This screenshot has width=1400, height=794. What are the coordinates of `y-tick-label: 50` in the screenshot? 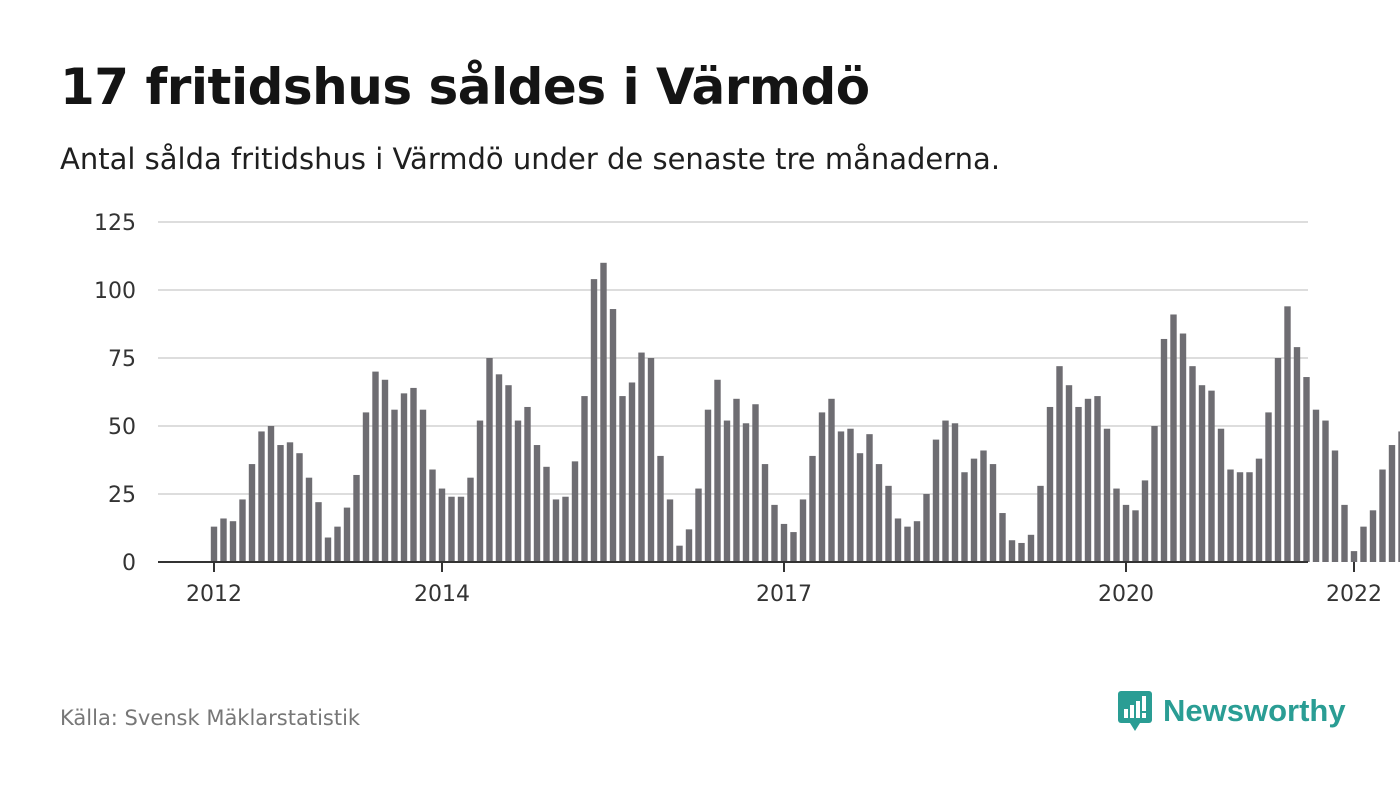 It's located at (122, 427).